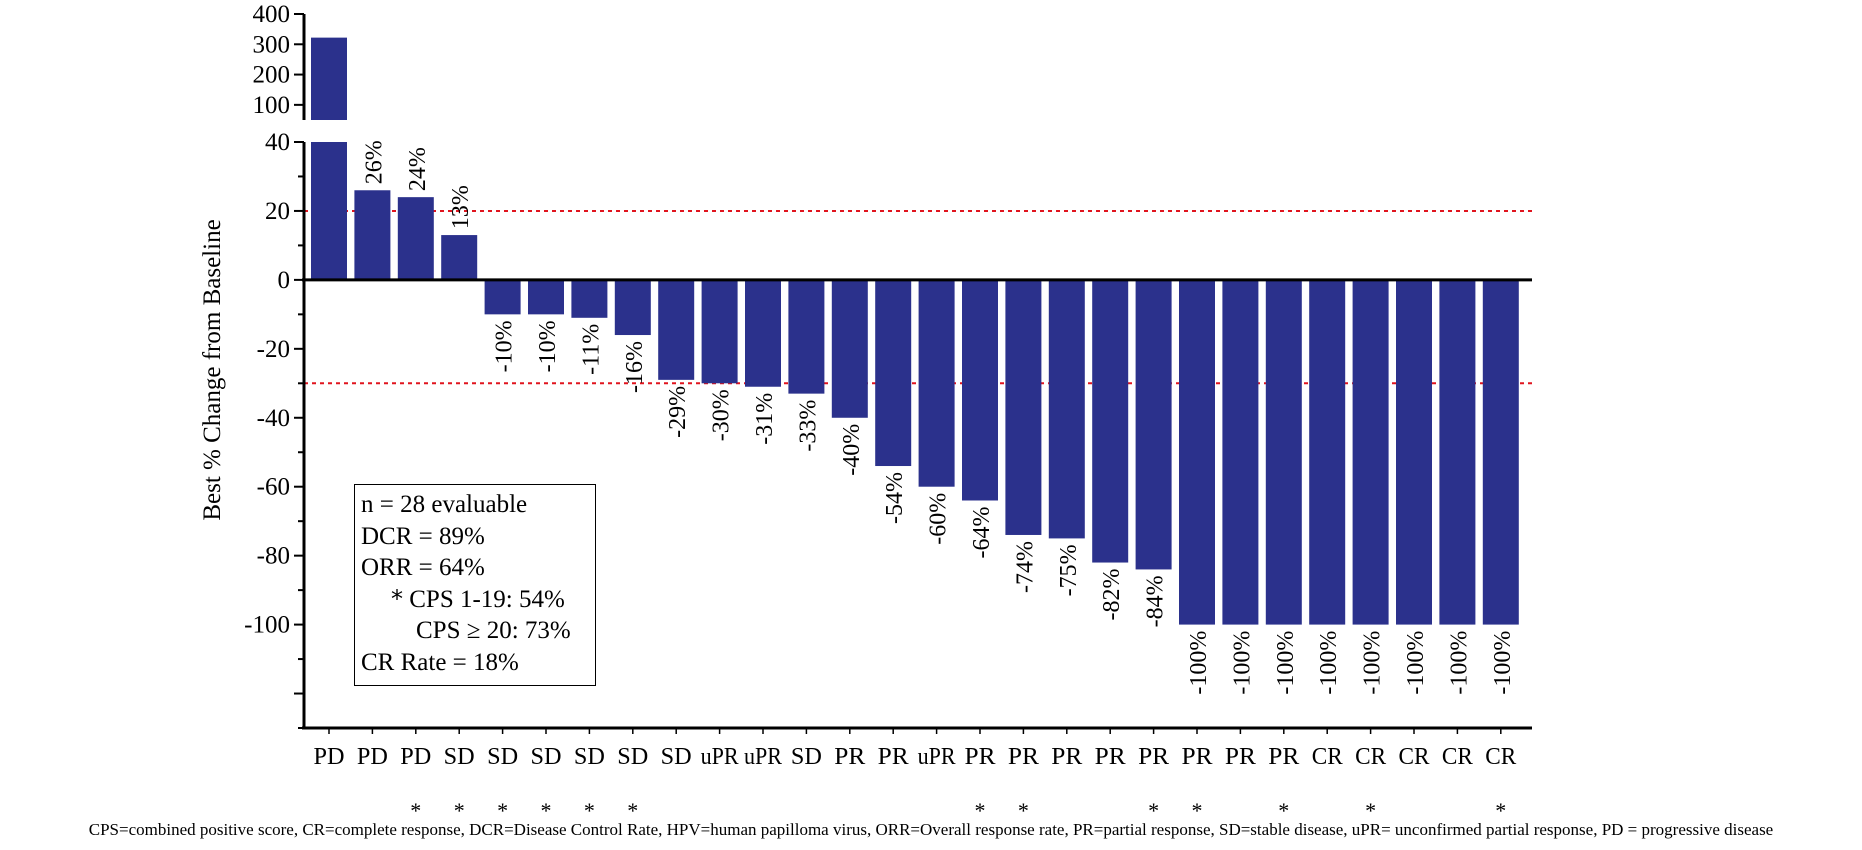  Describe the element at coordinates (635, 367) in the screenshot. I see `bar-value-label: -16%` at that location.